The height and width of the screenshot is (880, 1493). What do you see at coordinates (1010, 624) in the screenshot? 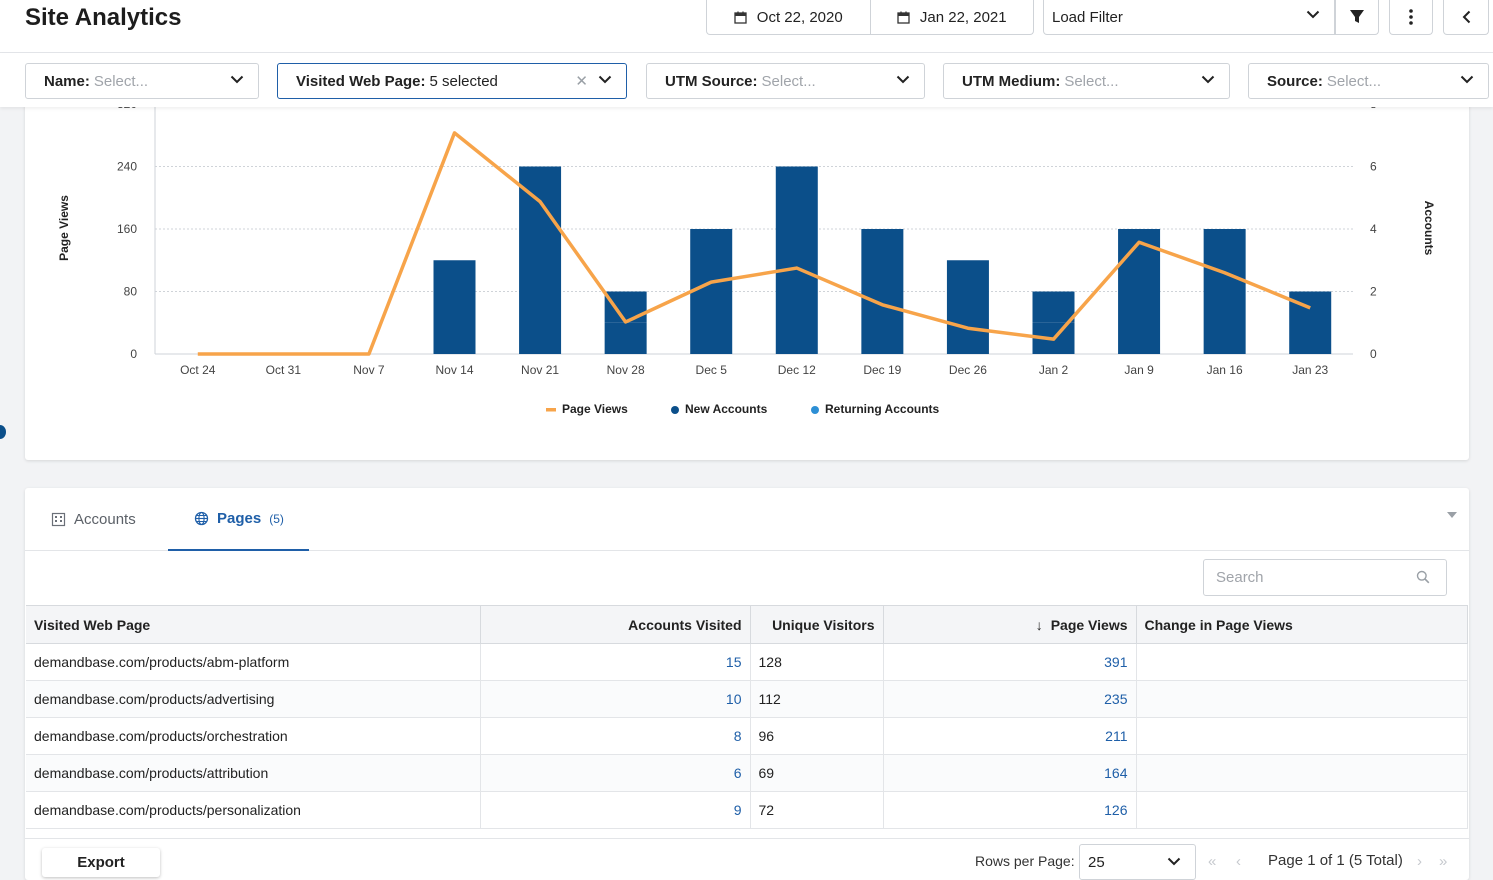
I see `column-header-page-views: ↓ Page Views` at bounding box center [1010, 624].